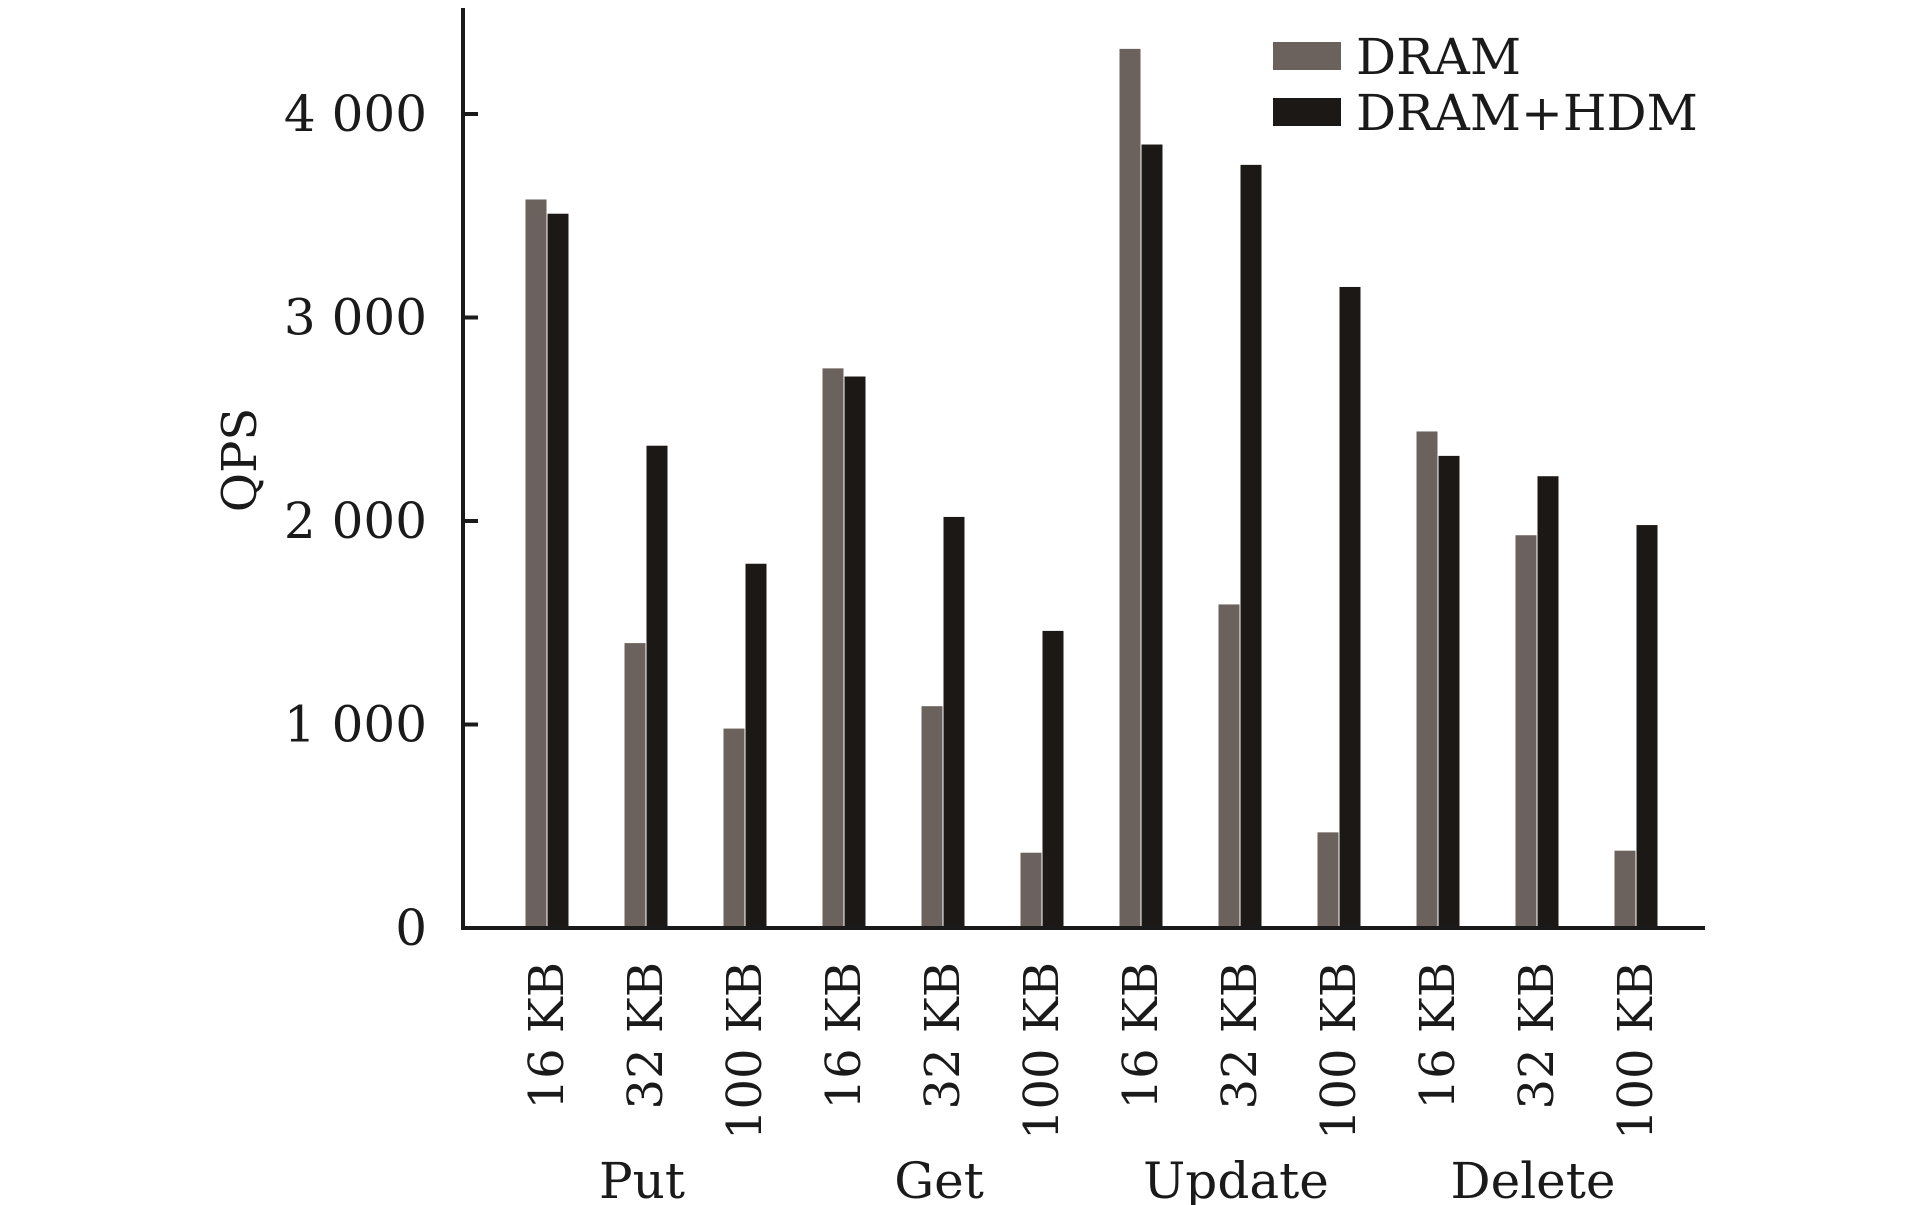 The height and width of the screenshot is (1205, 1913). What do you see at coordinates (355, 318) in the screenshot?
I see `y-tick-label: 3 000` at bounding box center [355, 318].